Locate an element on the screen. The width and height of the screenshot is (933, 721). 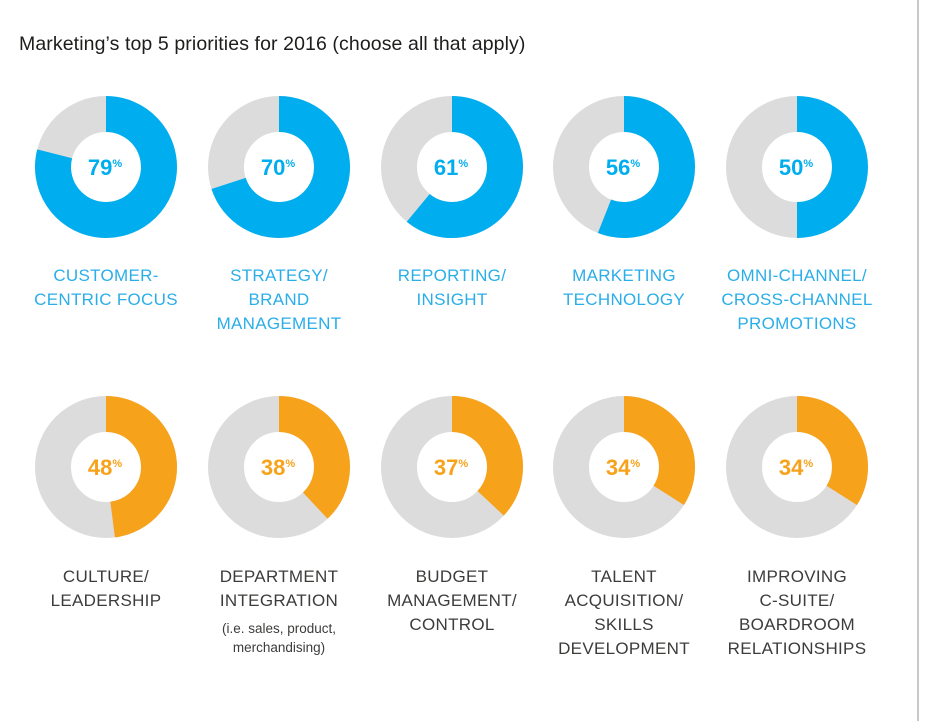
donut-value-label: 37% is located at coordinates (451, 467).